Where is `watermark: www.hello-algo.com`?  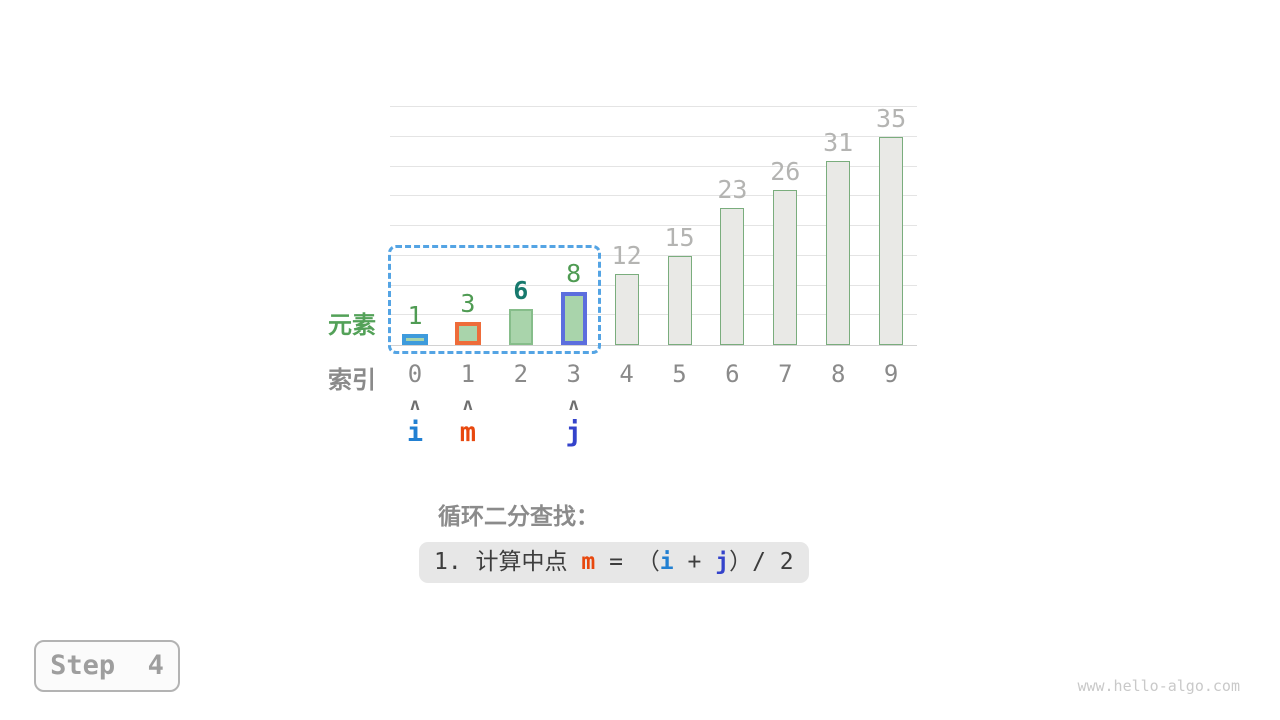
watermark: www.hello-algo.com is located at coordinates (1158, 686).